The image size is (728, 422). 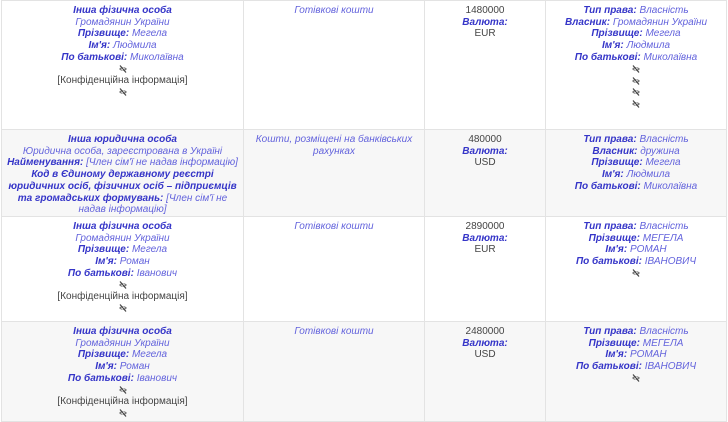 What do you see at coordinates (636, 152) in the screenshot?
I see `info-line: Власник: дружина` at bounding box center [636, 152].